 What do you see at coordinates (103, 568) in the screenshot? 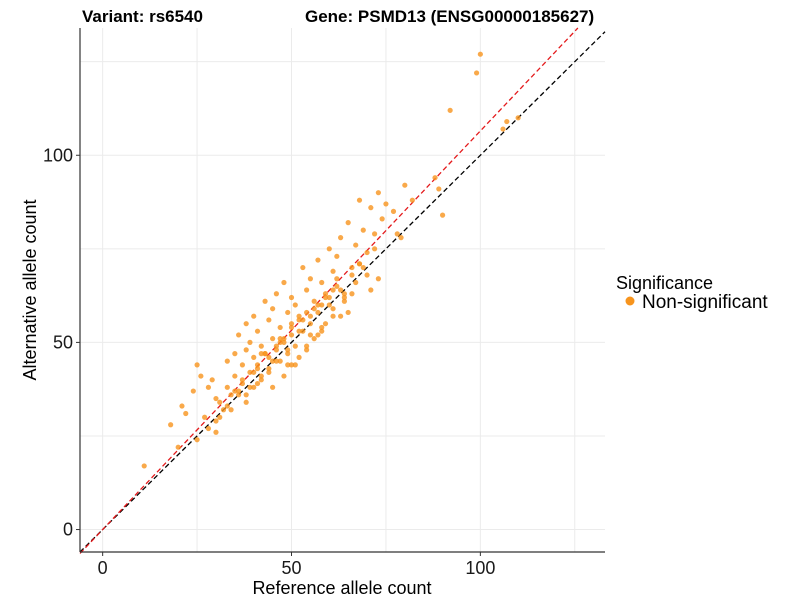
I see `x-tick-label: 0` at bounding box center [103, 568].